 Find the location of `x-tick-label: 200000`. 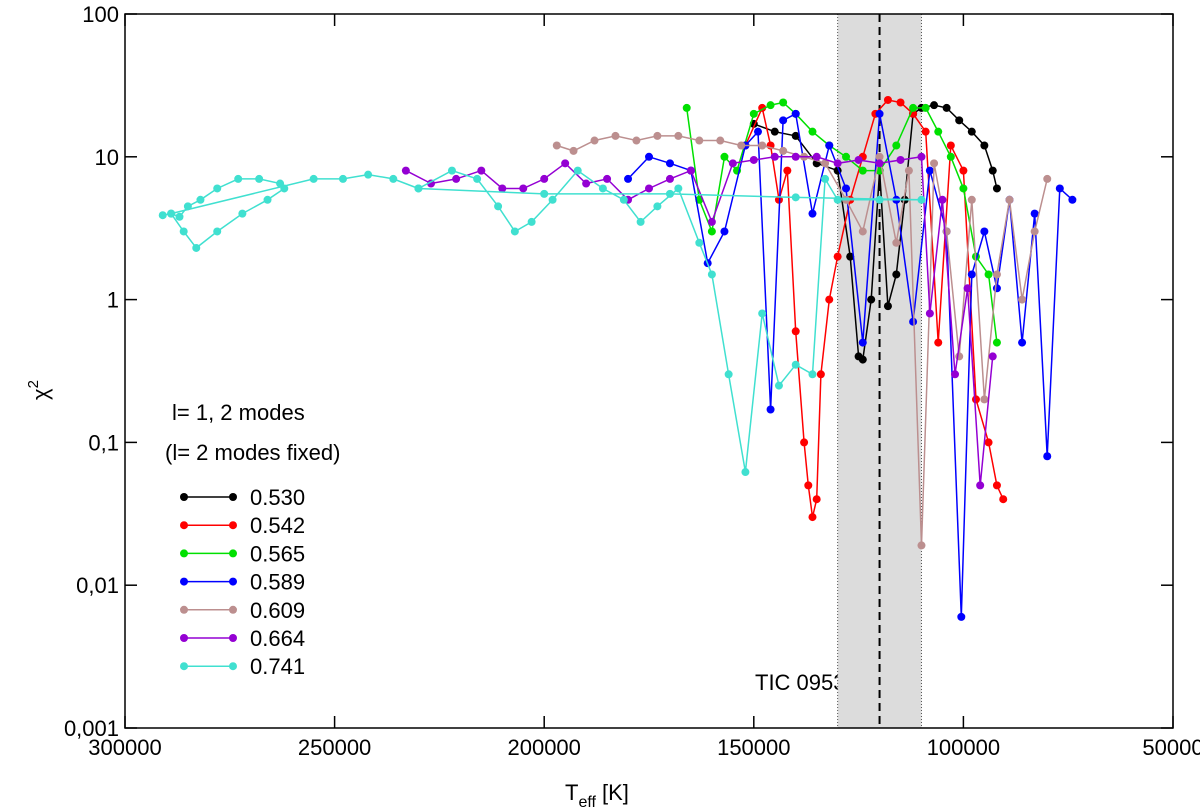

x-tick-label: 200000 is located at coordinates (543, 747).